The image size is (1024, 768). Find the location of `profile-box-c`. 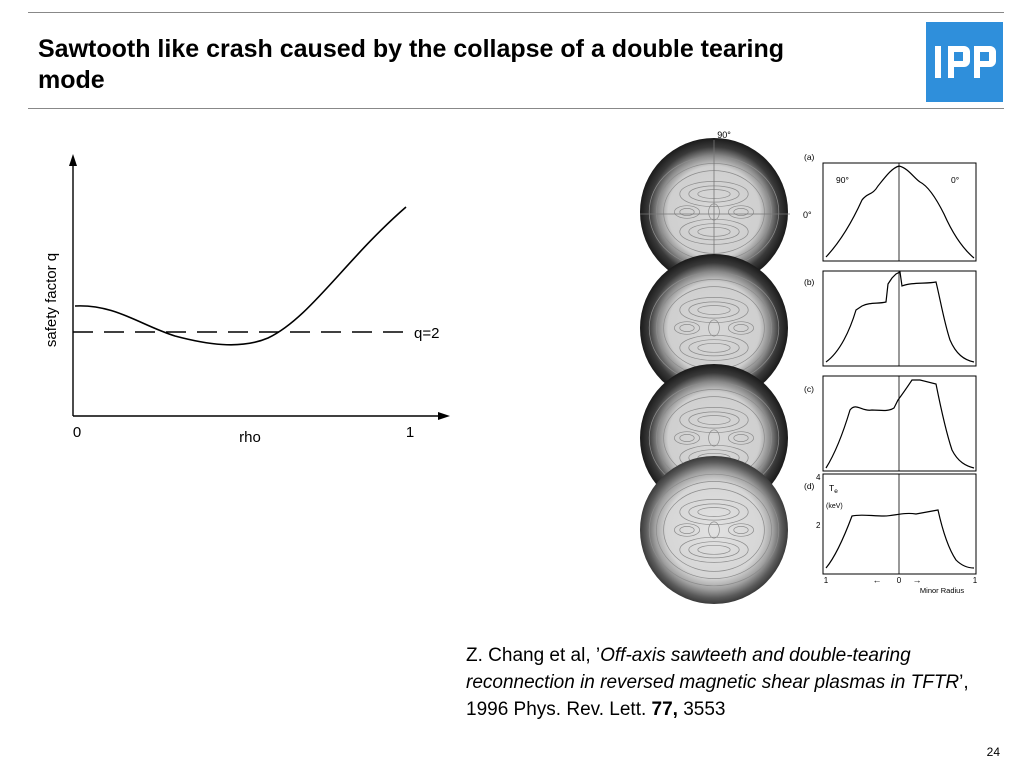

profile-box-c is located at coordinates (899, 423).